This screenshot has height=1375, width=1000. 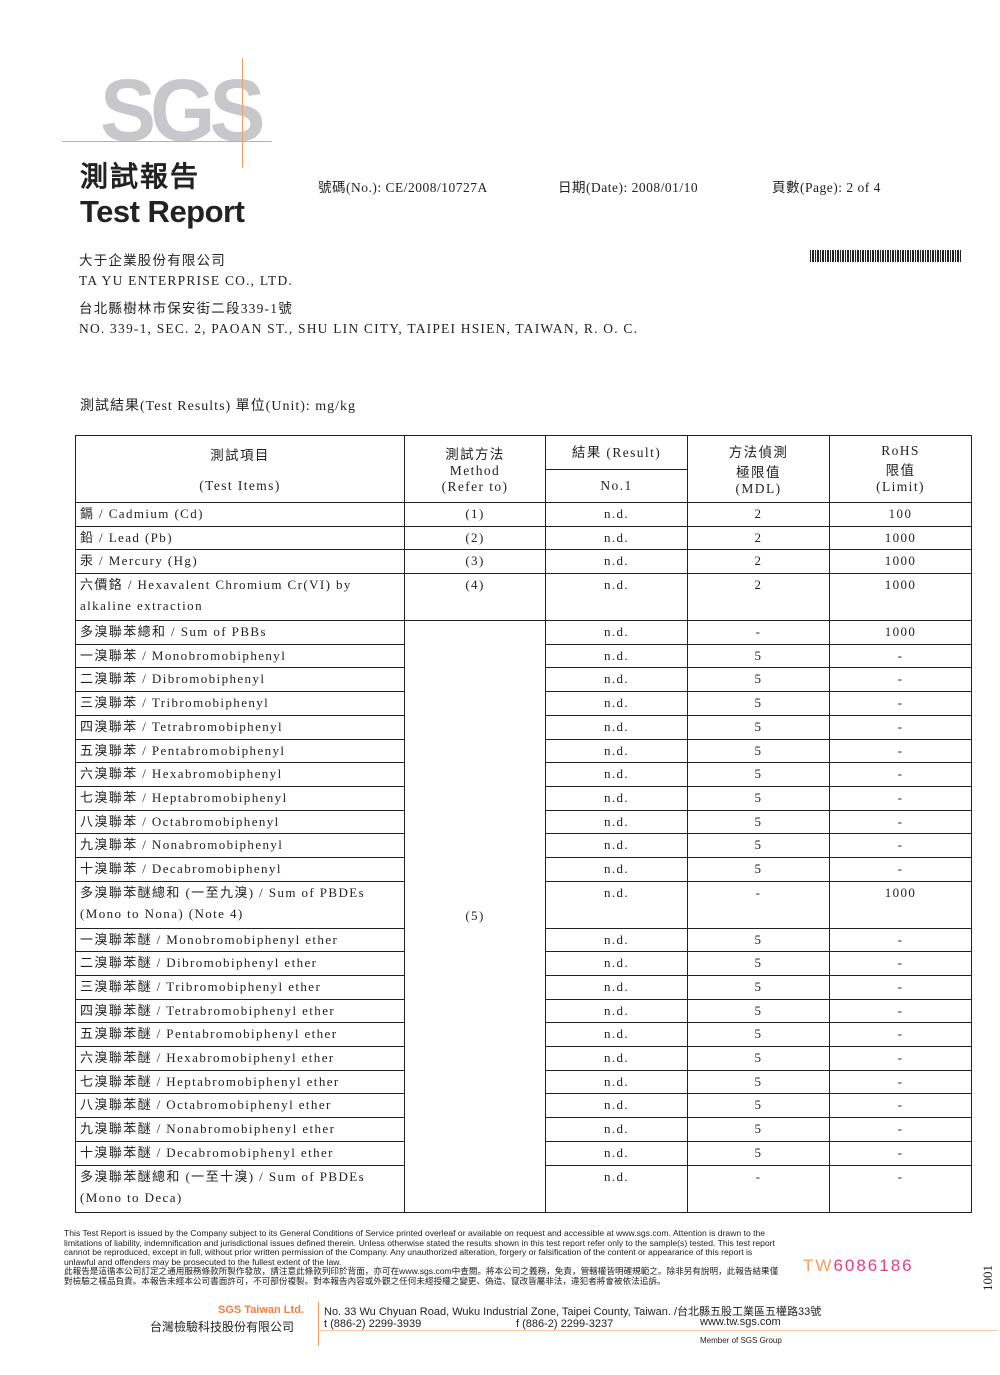 I want to click on side-number: 1001, so click(x=987, y=1278).